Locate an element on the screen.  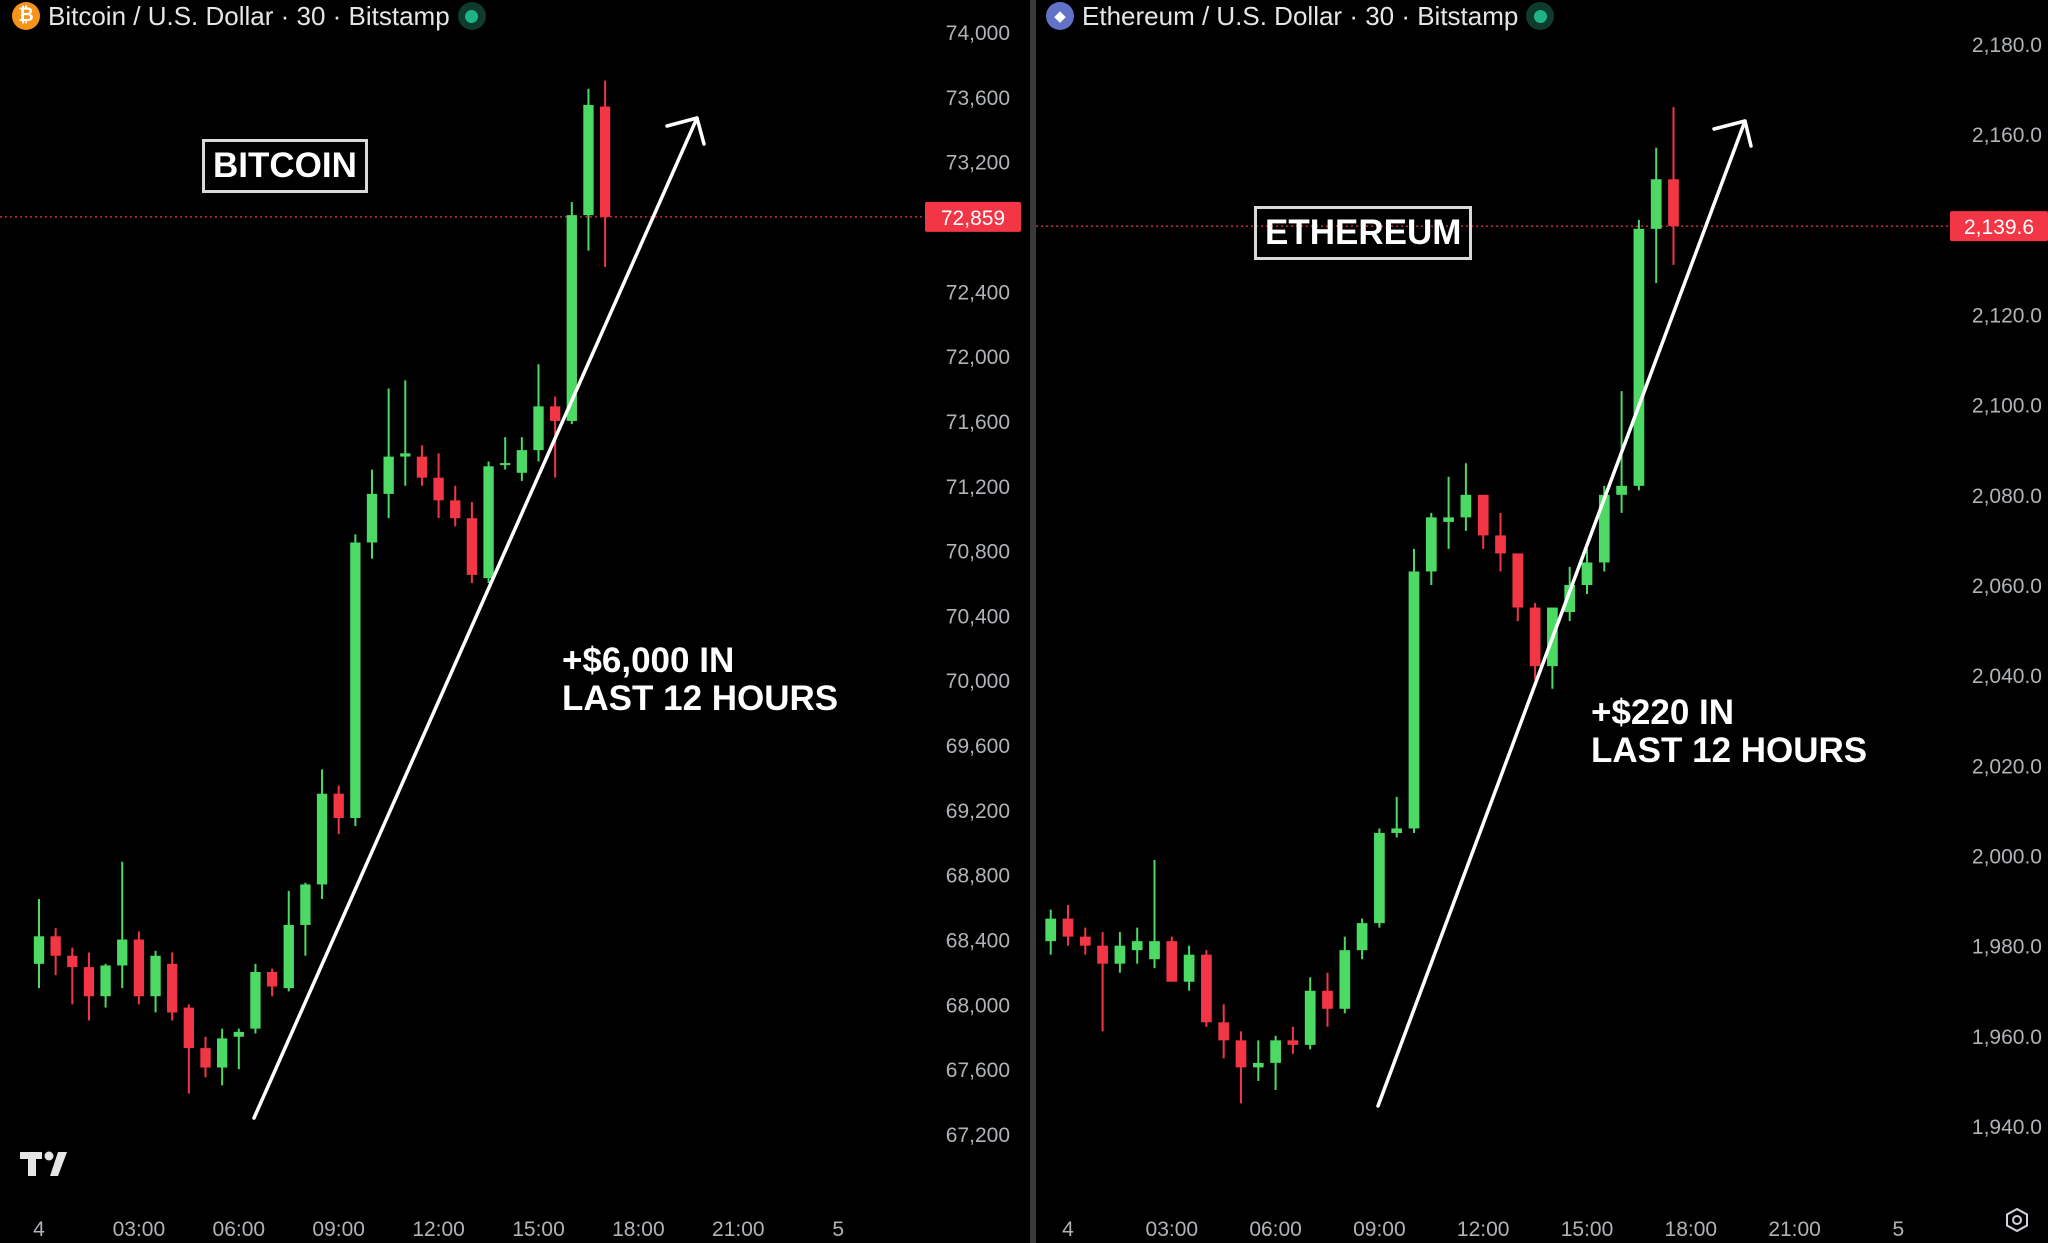
bitcoin-symbol-title: Bitcoin / U.S. Dollar · 30 · Bitstamp is located at coordinates (249, 15).